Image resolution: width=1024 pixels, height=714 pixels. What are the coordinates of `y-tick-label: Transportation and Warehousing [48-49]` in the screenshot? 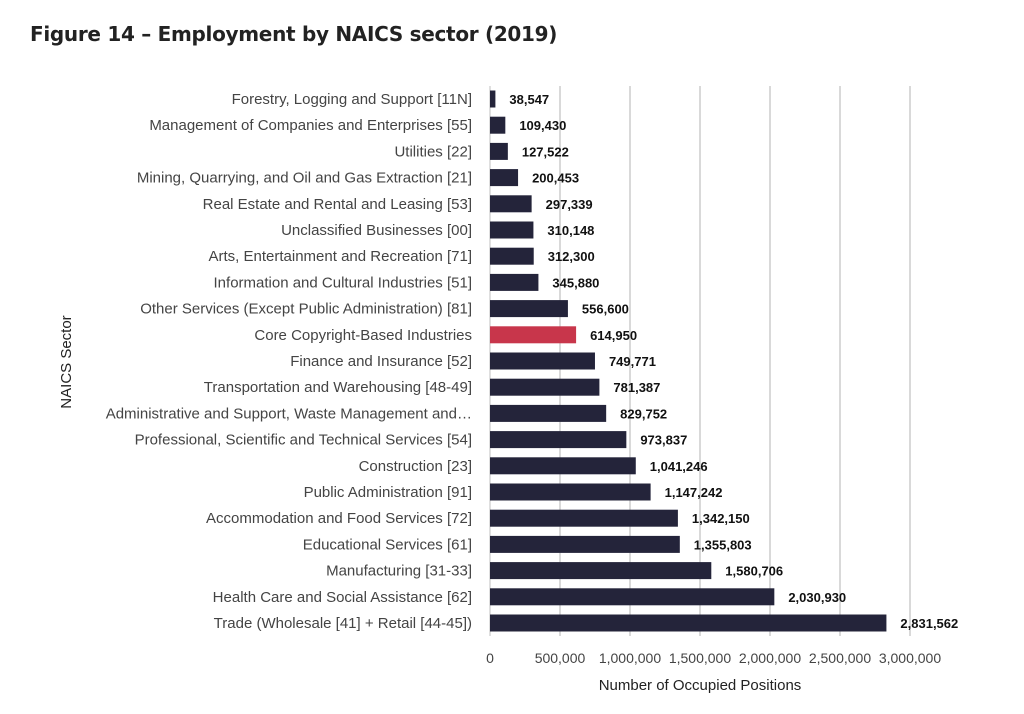 It's located at (338, 387).